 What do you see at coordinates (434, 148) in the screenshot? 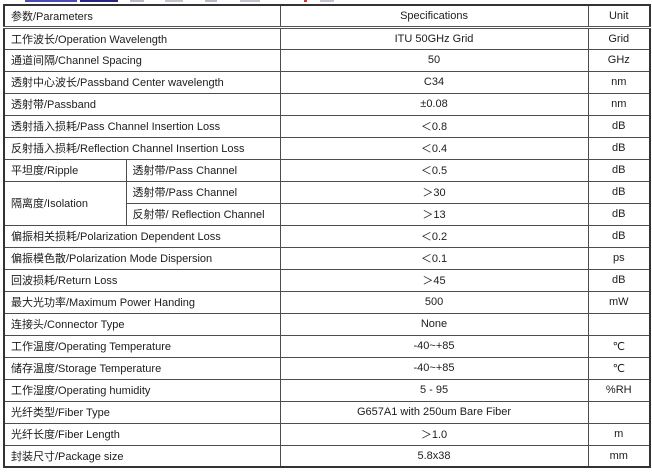
I see `spec-value-cell: ＜0.4` at bounding box center [434, 148].